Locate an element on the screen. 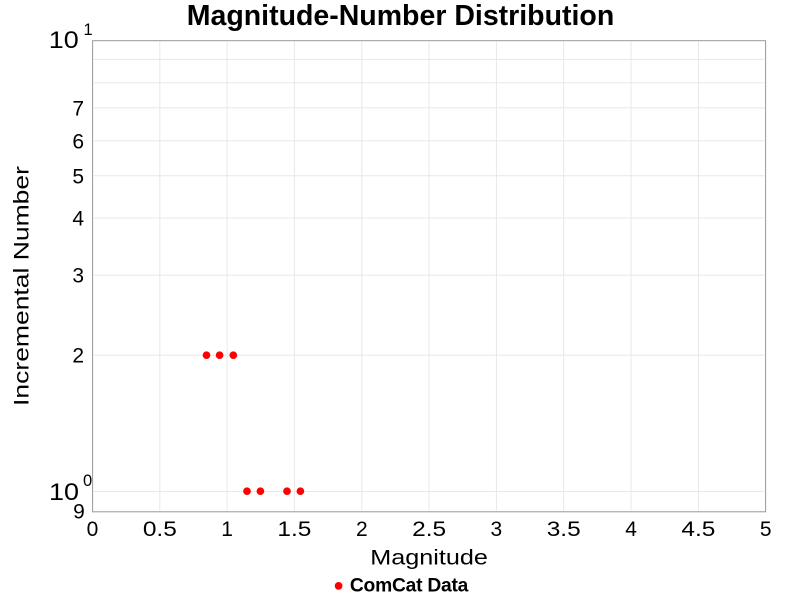 The width and height of the screenshot is (800, 600). svg-text: 0.5 is located at coordinates (160, 529).